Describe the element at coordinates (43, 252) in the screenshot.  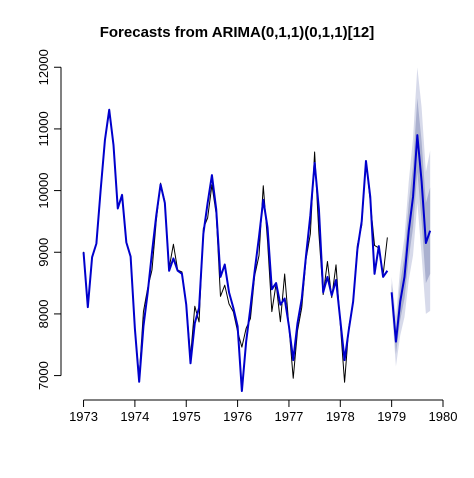
I see `y-tick-label: 9000` at that location.